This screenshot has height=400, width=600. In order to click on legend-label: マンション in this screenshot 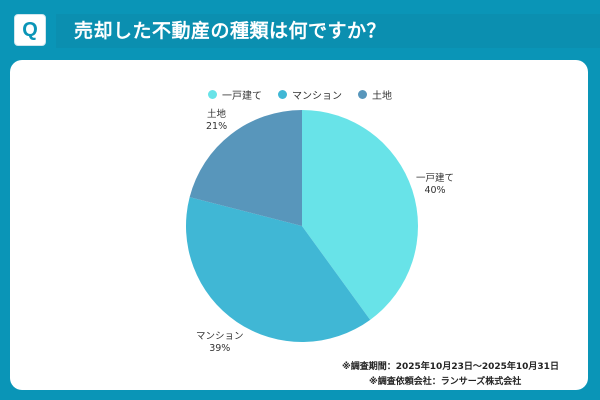, I will do `click(317, 96)`.